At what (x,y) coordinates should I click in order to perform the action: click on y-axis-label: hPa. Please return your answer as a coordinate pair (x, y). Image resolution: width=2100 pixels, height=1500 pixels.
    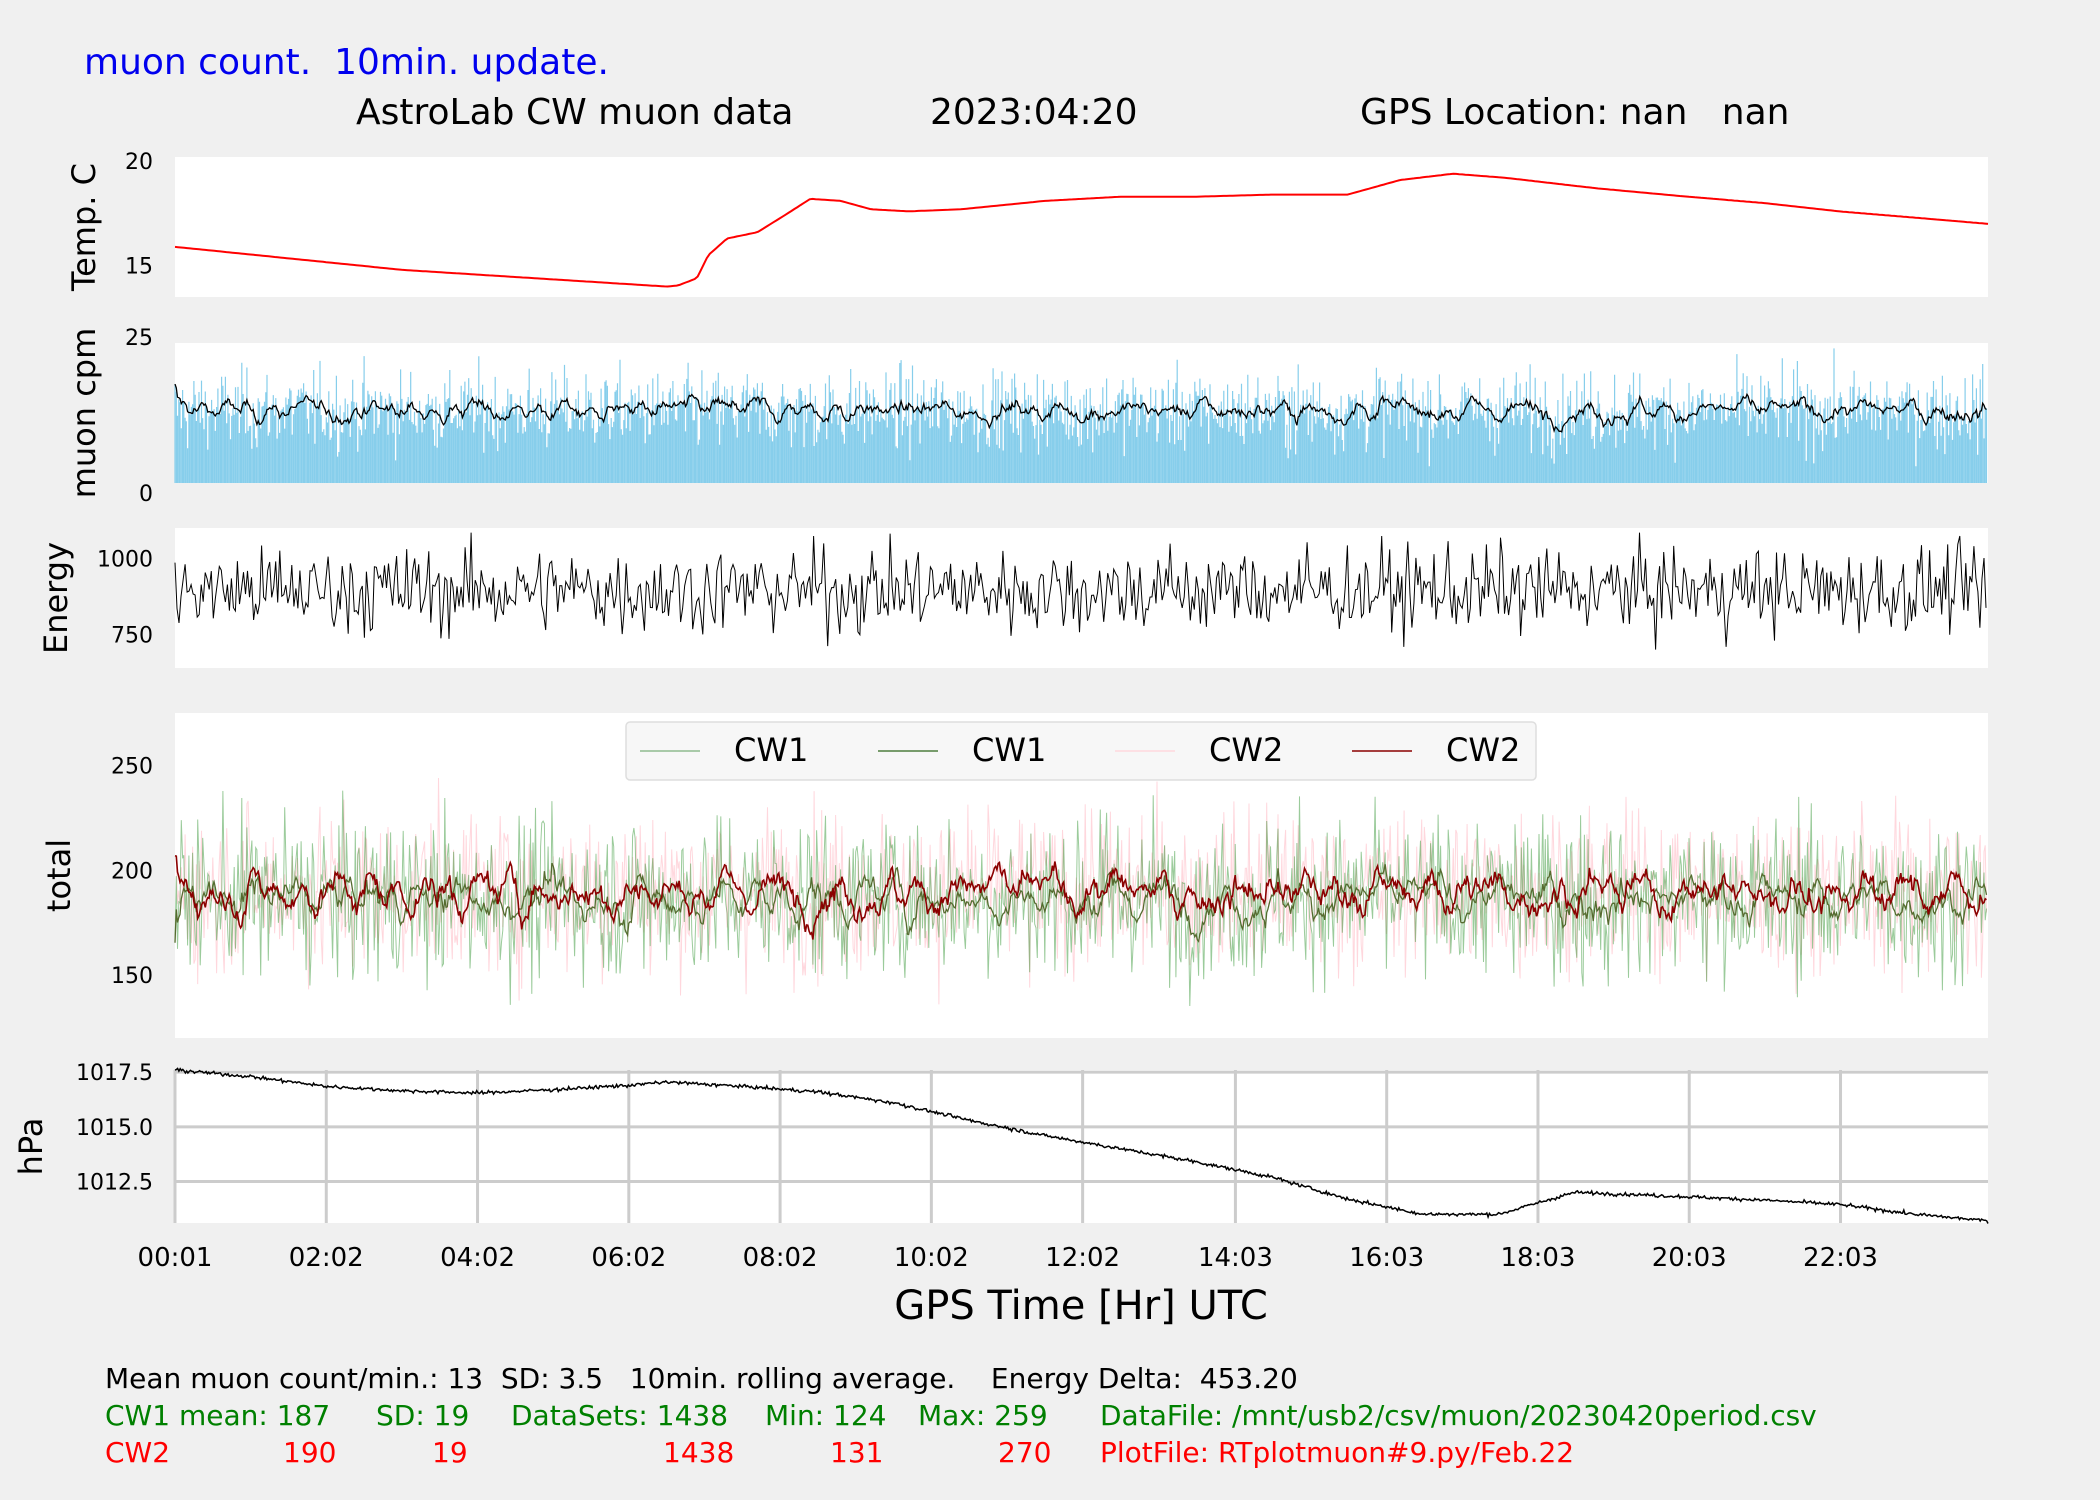
    Looking at the image, I should click on (31, 1147).